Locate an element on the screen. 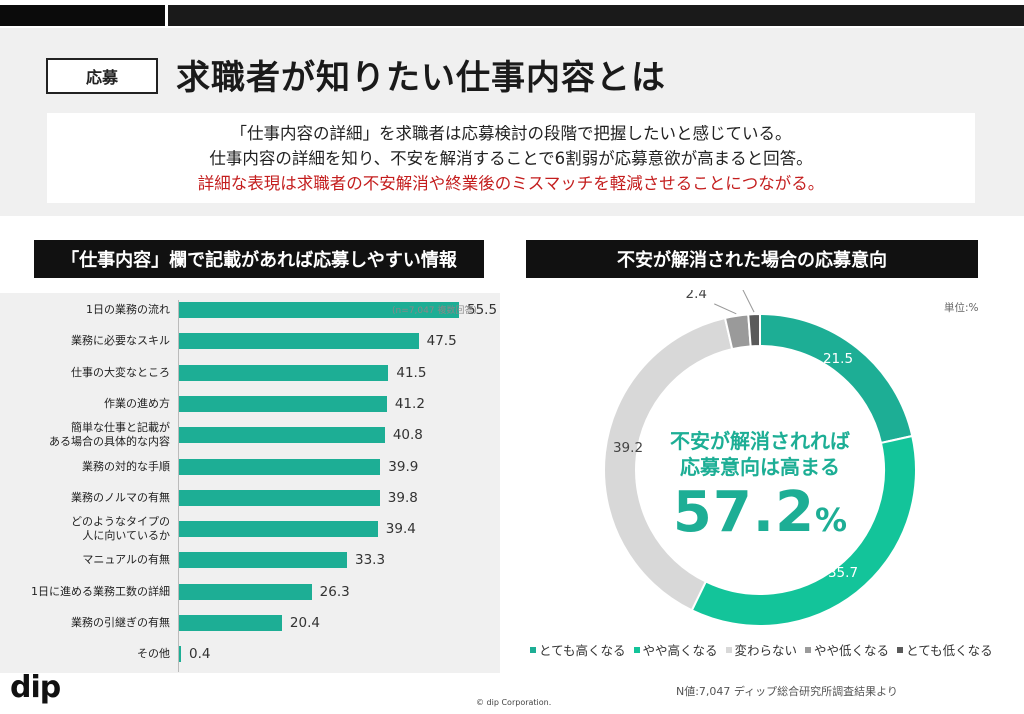  donut-center-line-1: 不安が解消されれば is located at coordinates (760, 441).